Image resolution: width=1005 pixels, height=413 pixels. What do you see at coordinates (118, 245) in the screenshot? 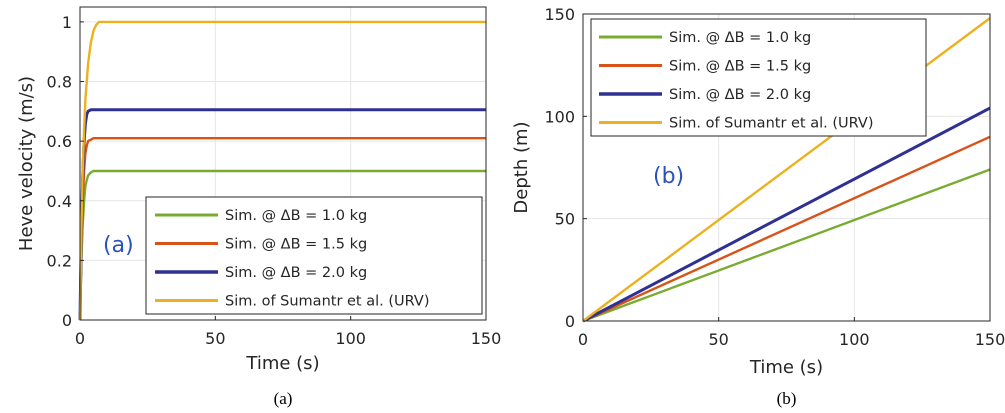
I see `panel-label: (a)` at bounding box center [118, 245].